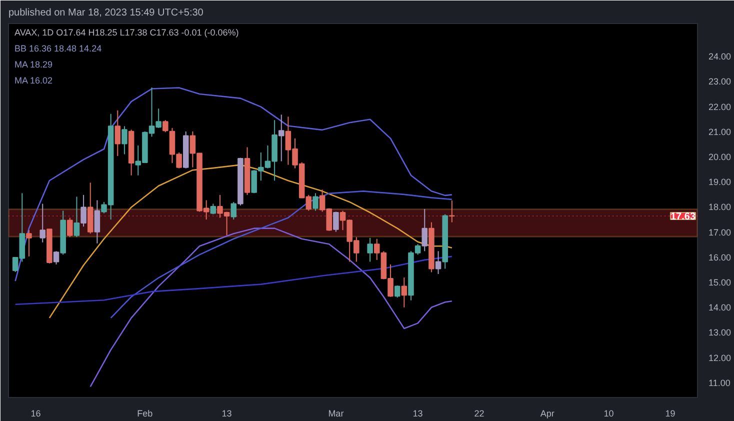 This screenshot has width=734, height=421. What do you see at coordinates (719, 383) in the screenshot?
I see `y-tick-label: 11.00` at bounding box center [719, 383].